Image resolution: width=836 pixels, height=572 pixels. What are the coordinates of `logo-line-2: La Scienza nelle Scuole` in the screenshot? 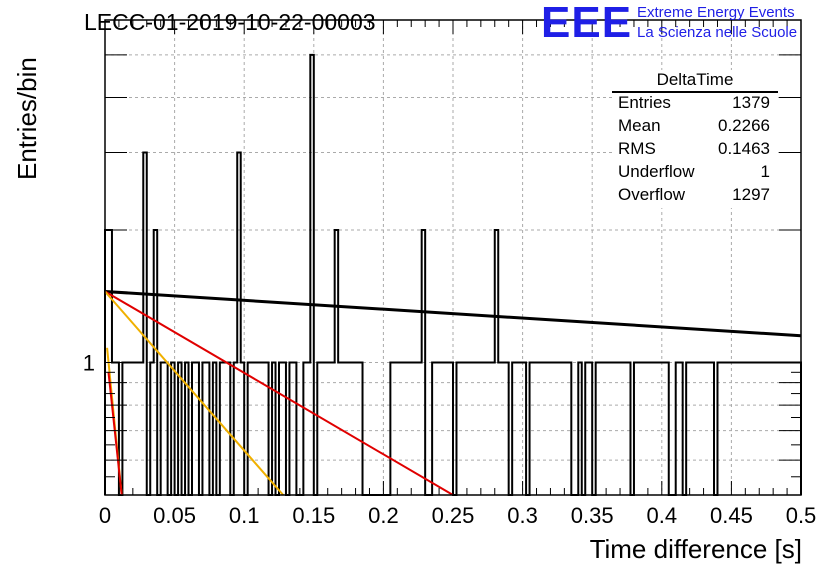 It's located at (717, 32).